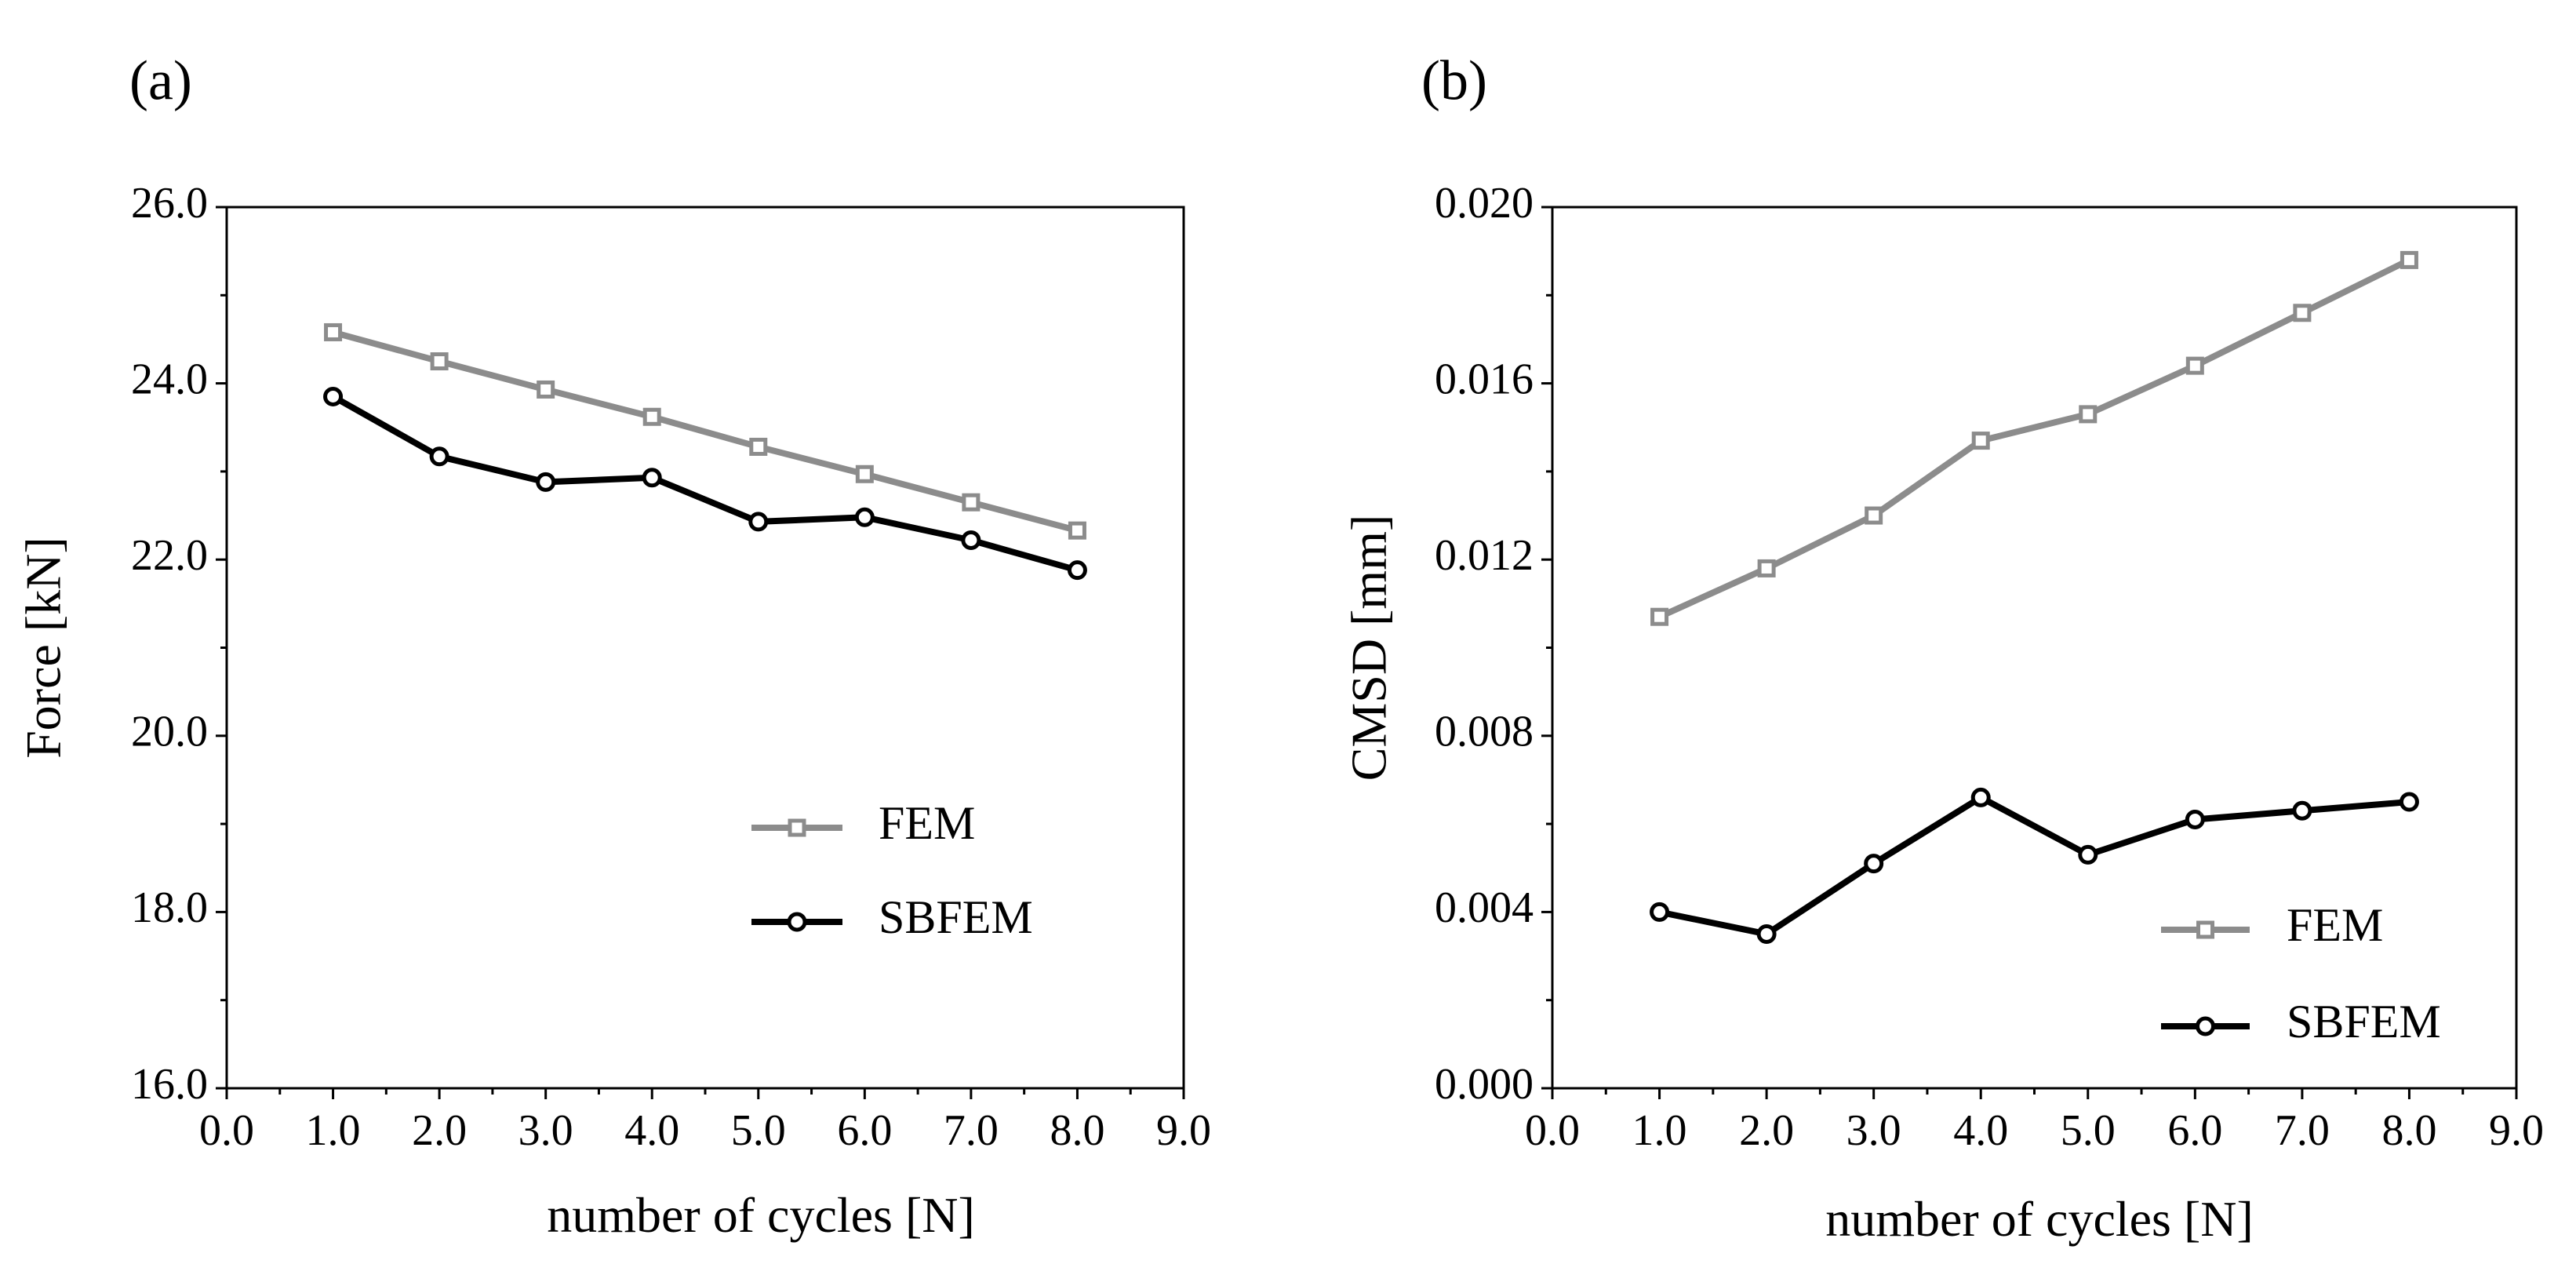  I want to click on y-tick-label: 0.020, so click(1484, 203).